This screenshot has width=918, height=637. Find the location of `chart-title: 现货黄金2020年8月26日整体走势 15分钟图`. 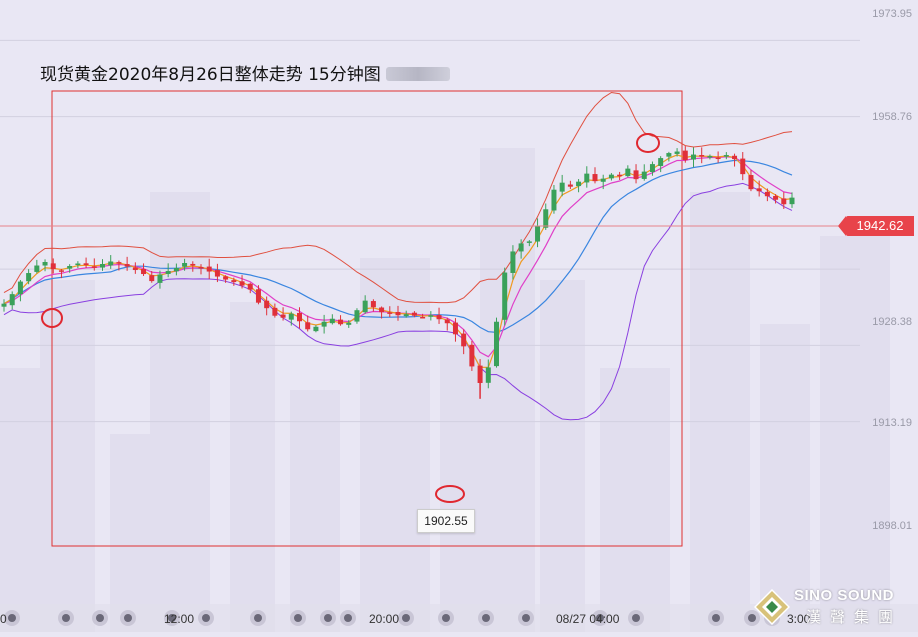

chart-title: 现货黄金2020年8月26日整体走势 15分钟图 is located at coordinates (245, 72).